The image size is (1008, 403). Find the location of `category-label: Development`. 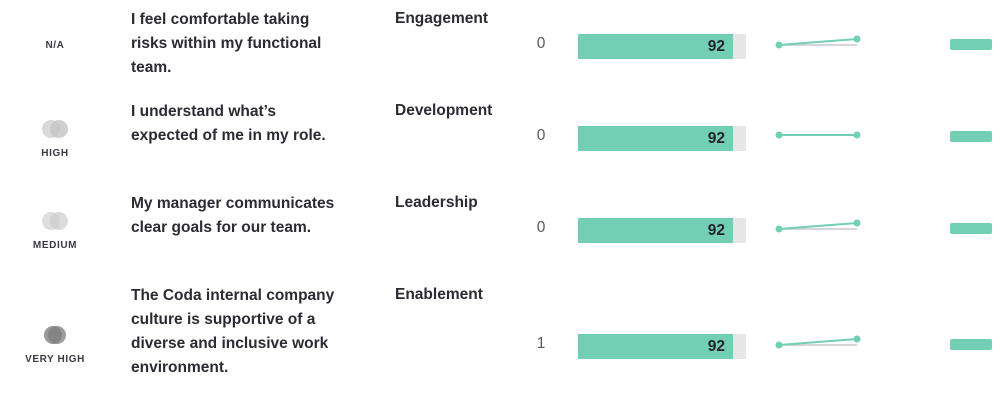

category-label: Development is located at coordinates (444, 110).